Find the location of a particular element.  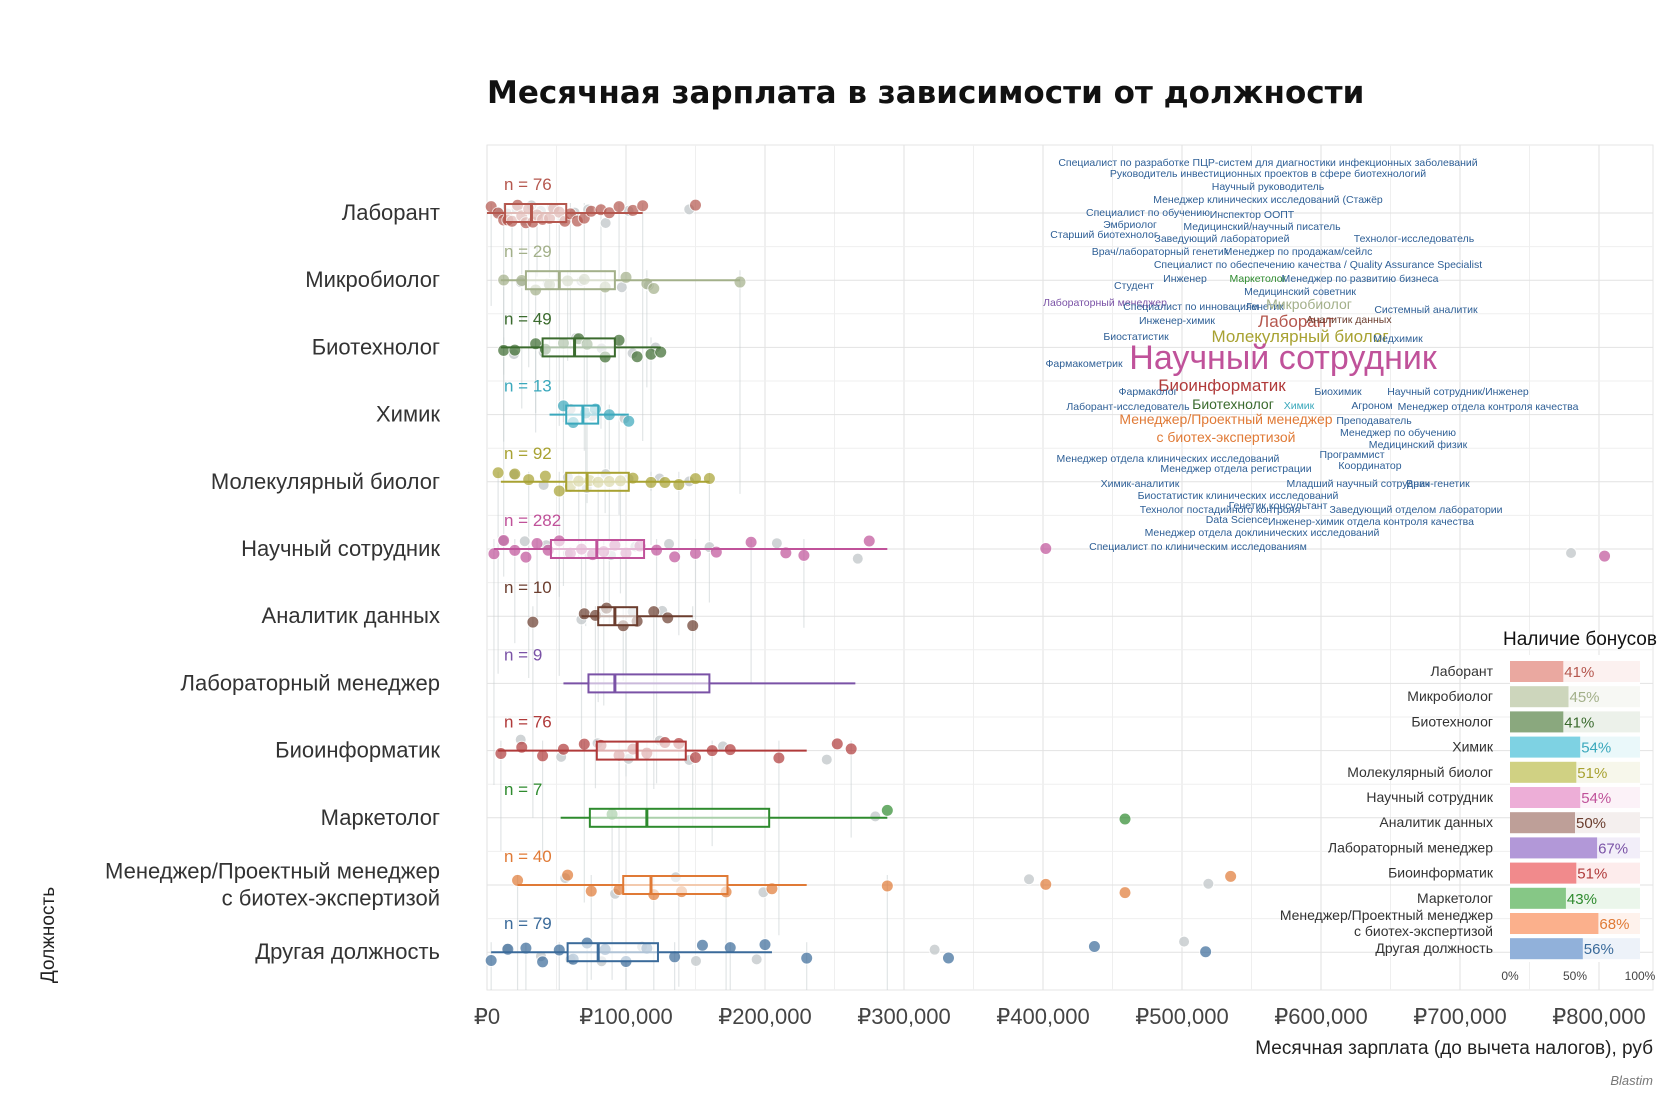

word-cloud-term: Инспектор ООПТ is located at coordinates (1252, 215).